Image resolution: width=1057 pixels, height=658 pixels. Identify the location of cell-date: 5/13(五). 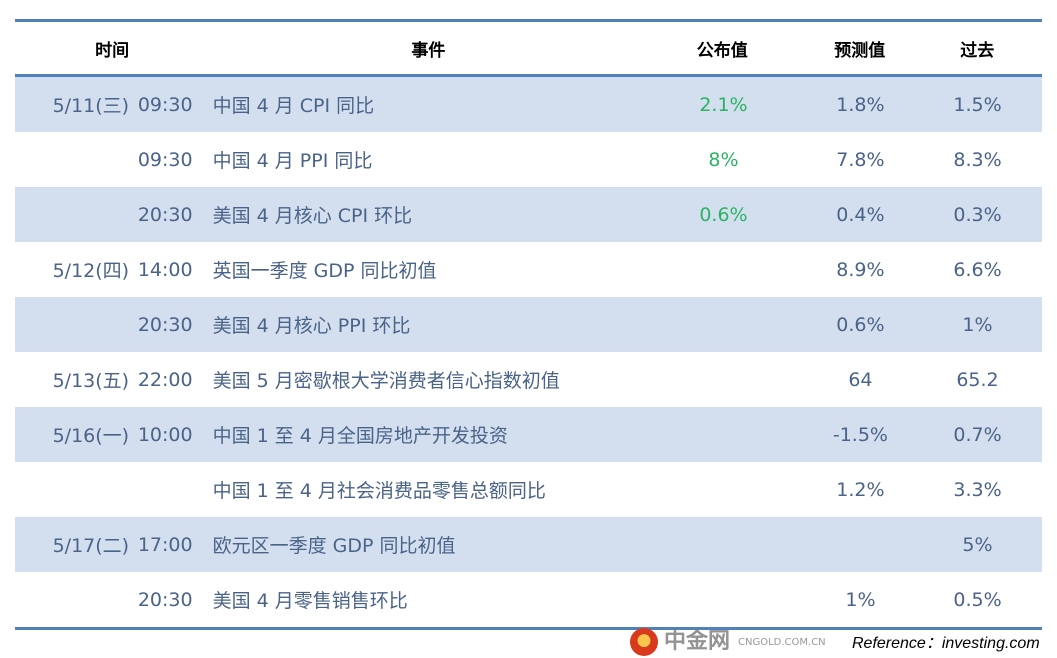
(91, 381).